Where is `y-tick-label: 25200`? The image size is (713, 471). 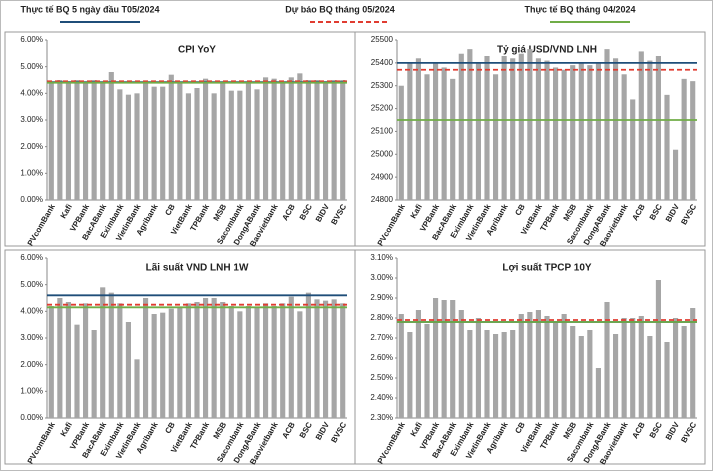
y-tick-label: 25200 is located at coordinates (382, 108).